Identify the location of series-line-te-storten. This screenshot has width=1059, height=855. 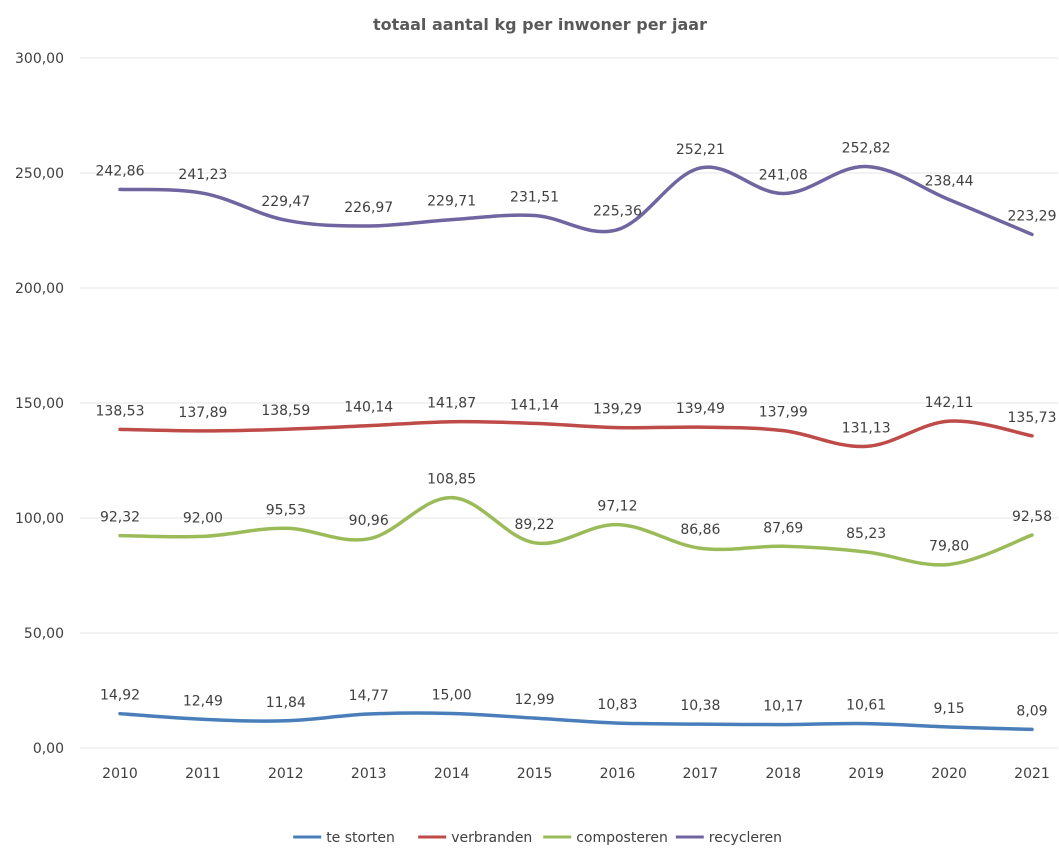
(576, 721).